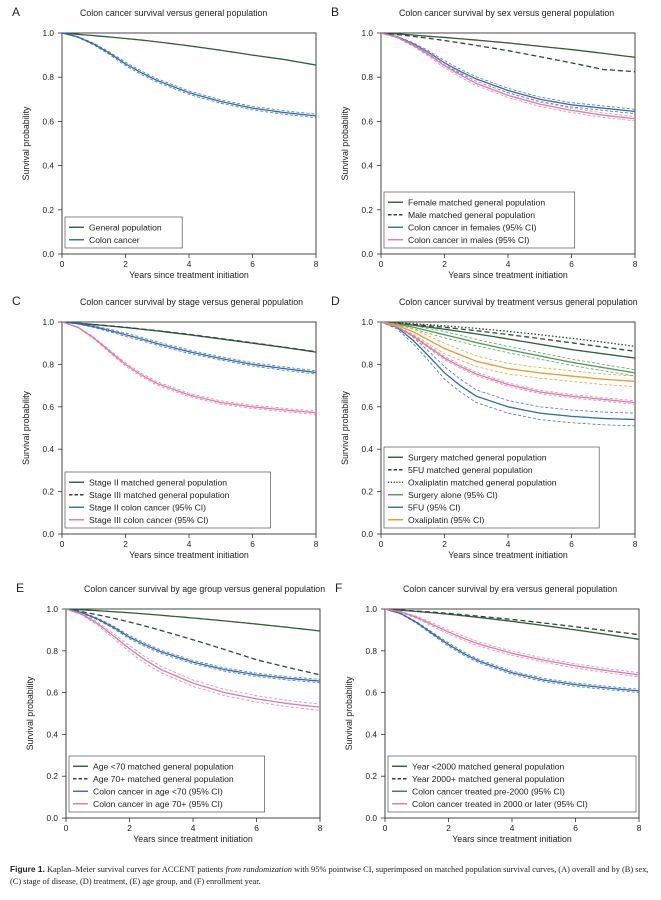 The image size is (661, 900). Describe the element at coordinates (488, 766) in the screenshot. I see `legend-label: Year <2000 matched general population` at that location.